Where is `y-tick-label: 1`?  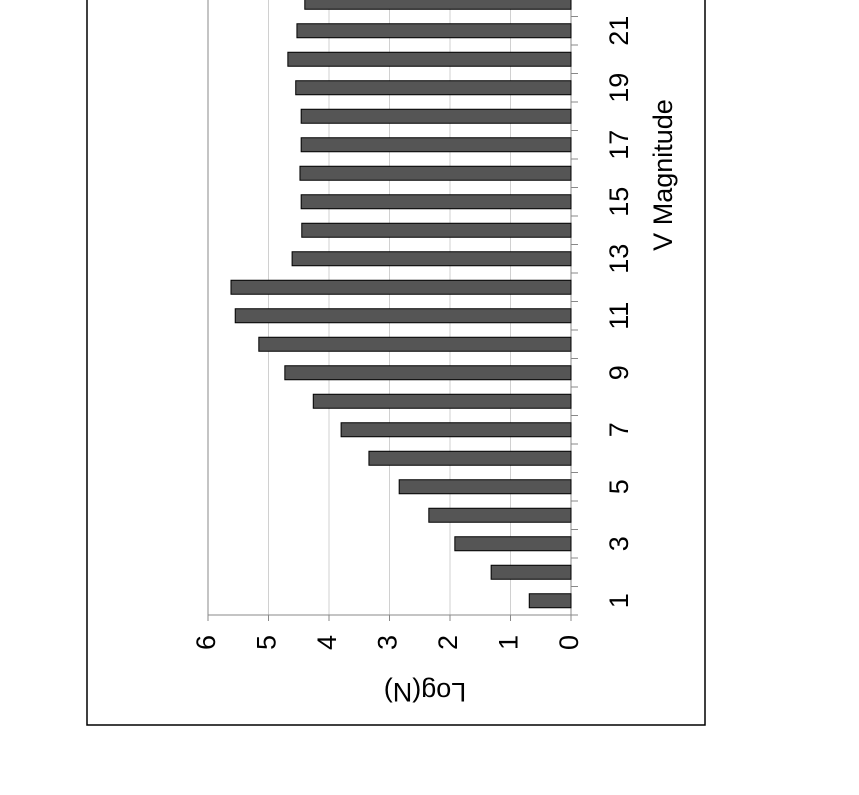 y-tick-label: 1 is located at coordinates (509, 642).